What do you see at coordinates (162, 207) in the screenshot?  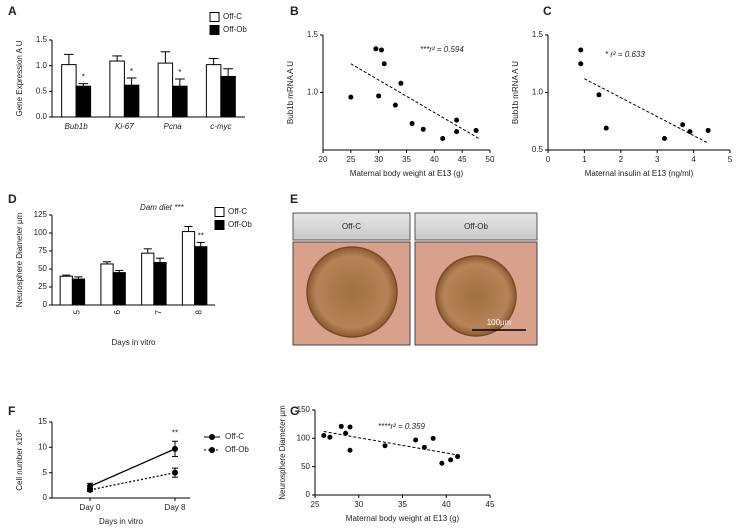 I see `annotation: Dam diet ***` at bounding box center [162, 207].